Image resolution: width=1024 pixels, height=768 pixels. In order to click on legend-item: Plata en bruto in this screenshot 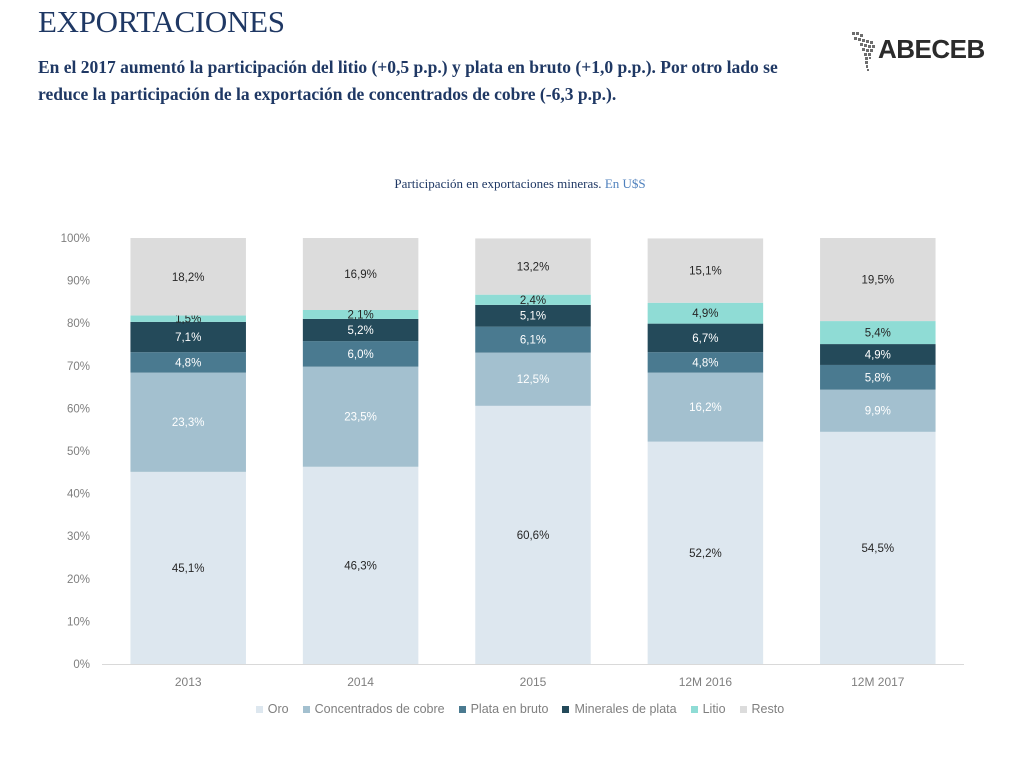, I will do `click(503, 709)`.